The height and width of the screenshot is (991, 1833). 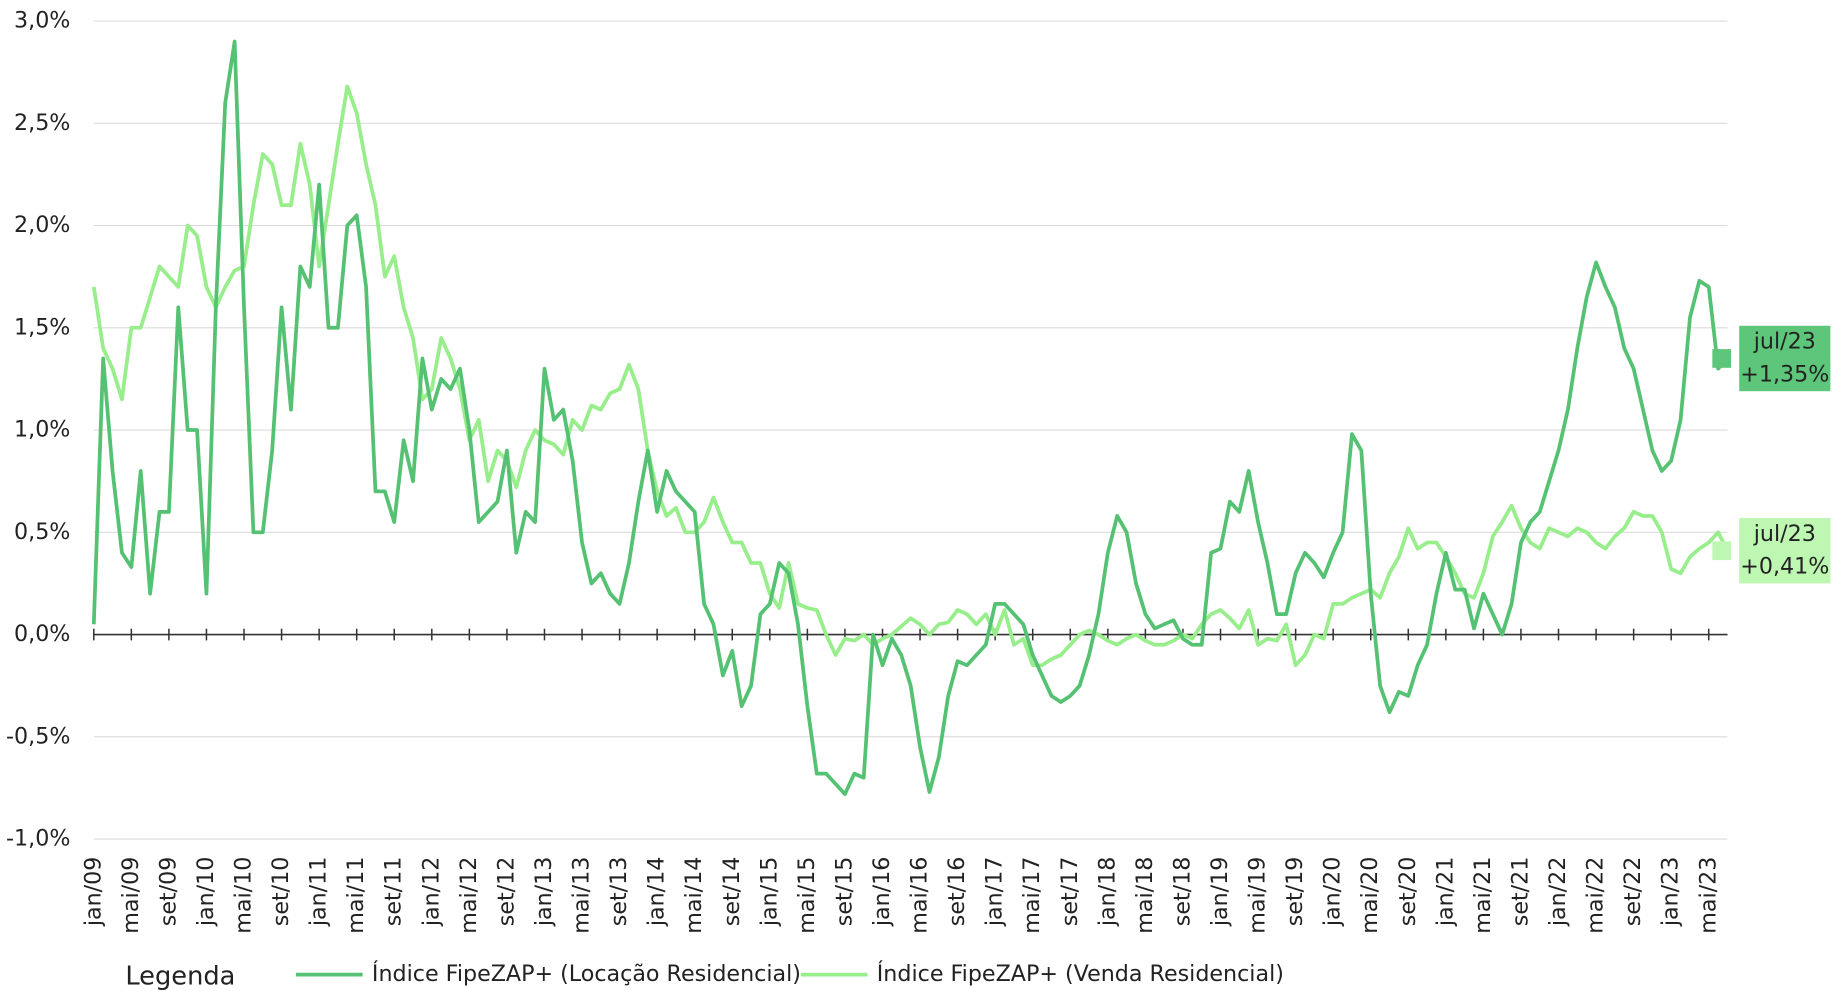 I want to click on x-tick-label: mai/20, so click(x=1370, y=895).